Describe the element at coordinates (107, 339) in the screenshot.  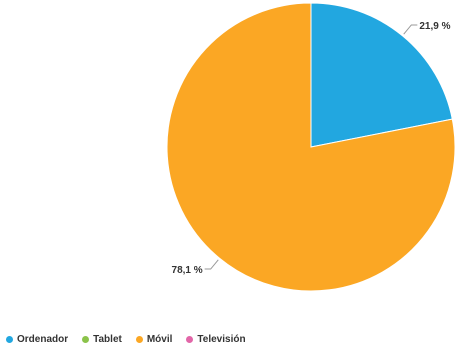
I see `legend-label-tablet: Tablet` at that location.